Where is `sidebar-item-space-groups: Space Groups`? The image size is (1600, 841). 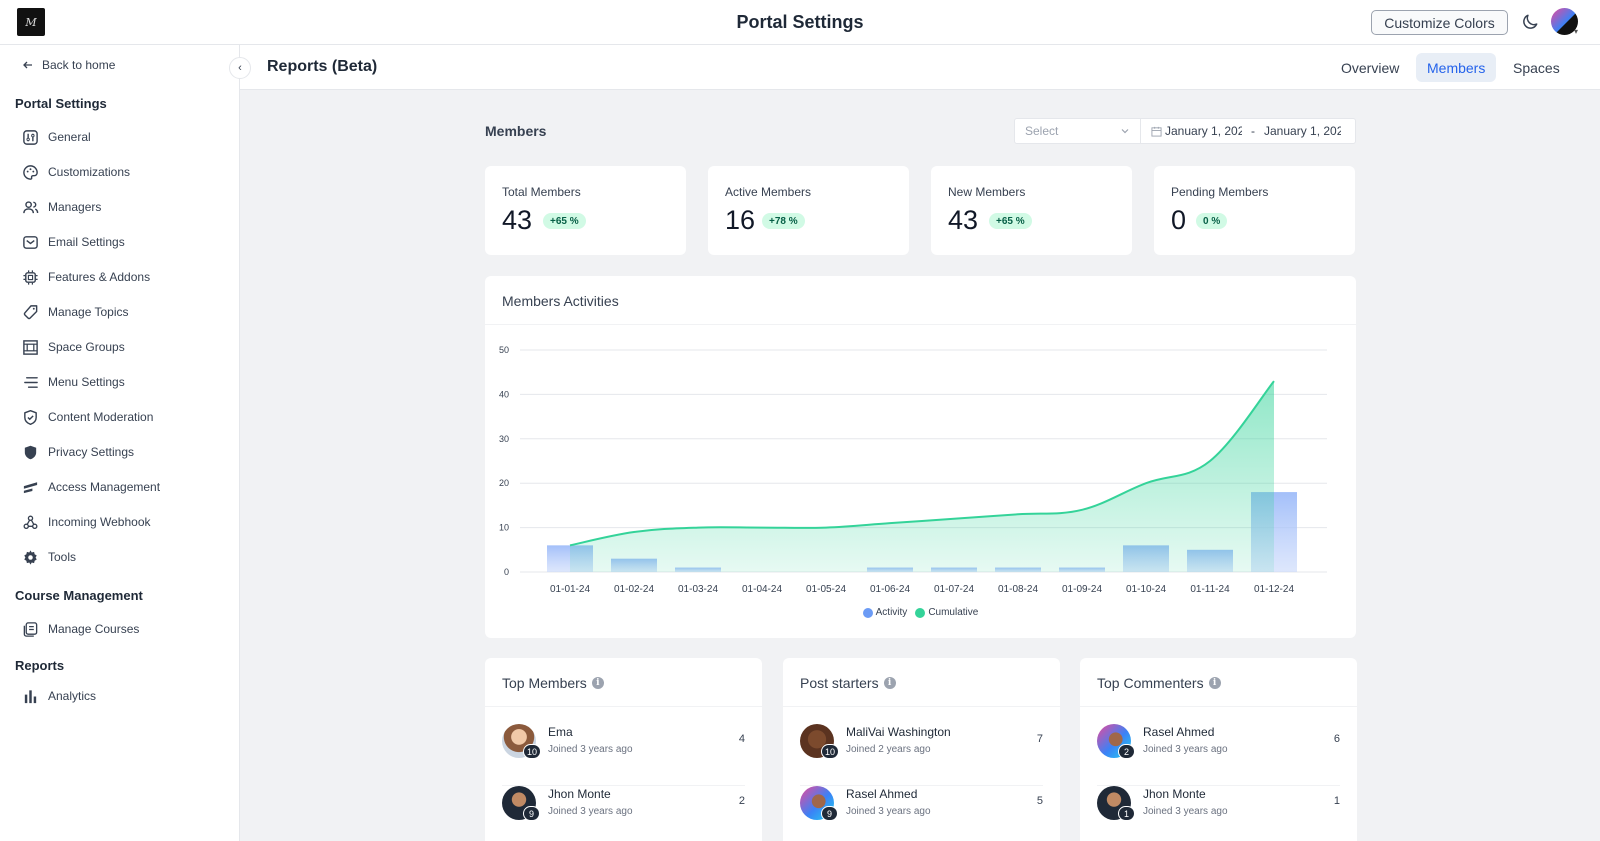 sidebar-item-space-groups: Space Groups is located at coordinates (73, 347).